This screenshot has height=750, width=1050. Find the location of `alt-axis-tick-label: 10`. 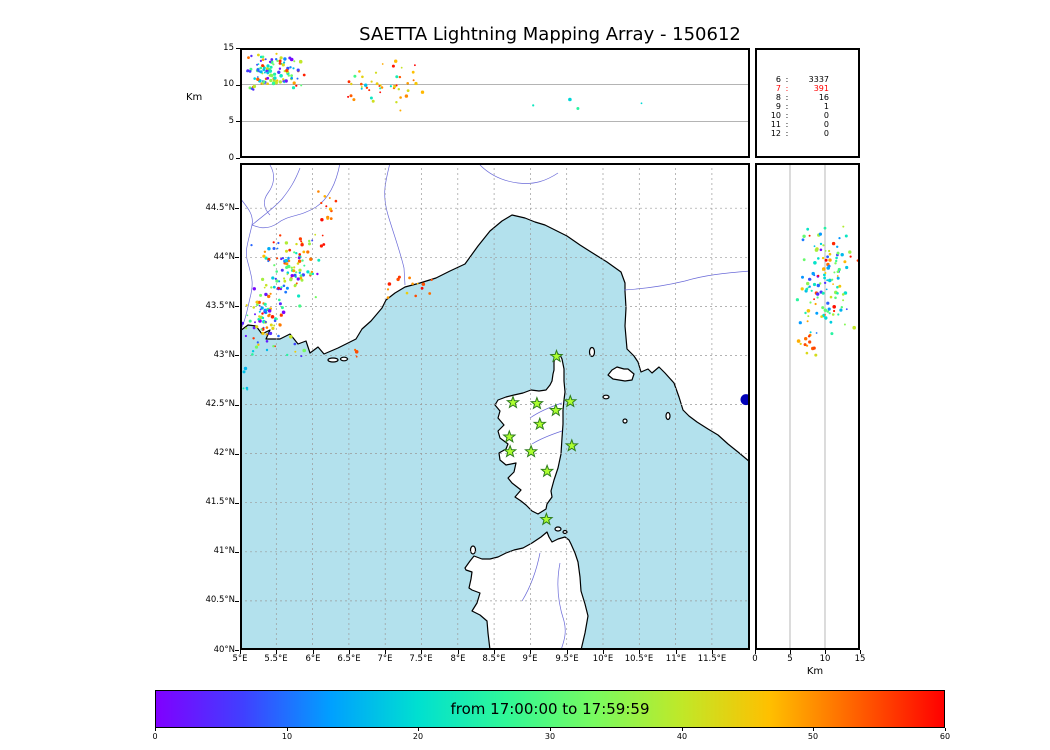

alt-axis-tick-label: 10 is located at coordinates (228, 84).